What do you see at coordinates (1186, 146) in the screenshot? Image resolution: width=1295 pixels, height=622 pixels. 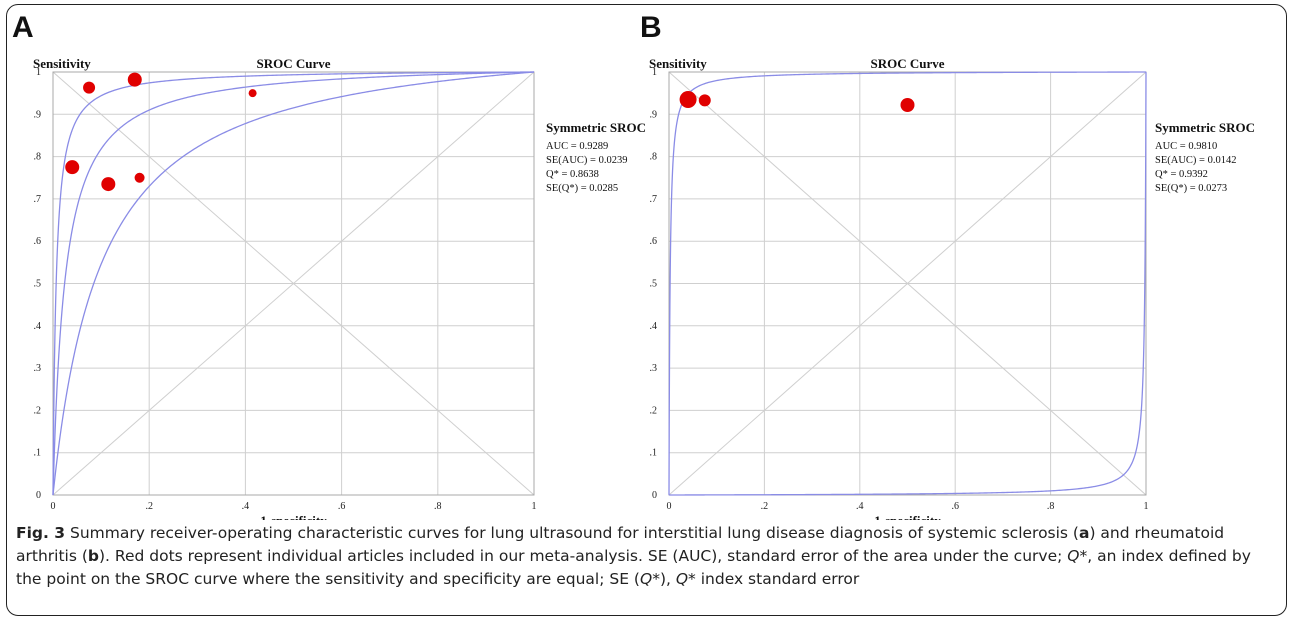 I see `legend-stat: AUC = 0.9810` at bounding box center [1186, 146].